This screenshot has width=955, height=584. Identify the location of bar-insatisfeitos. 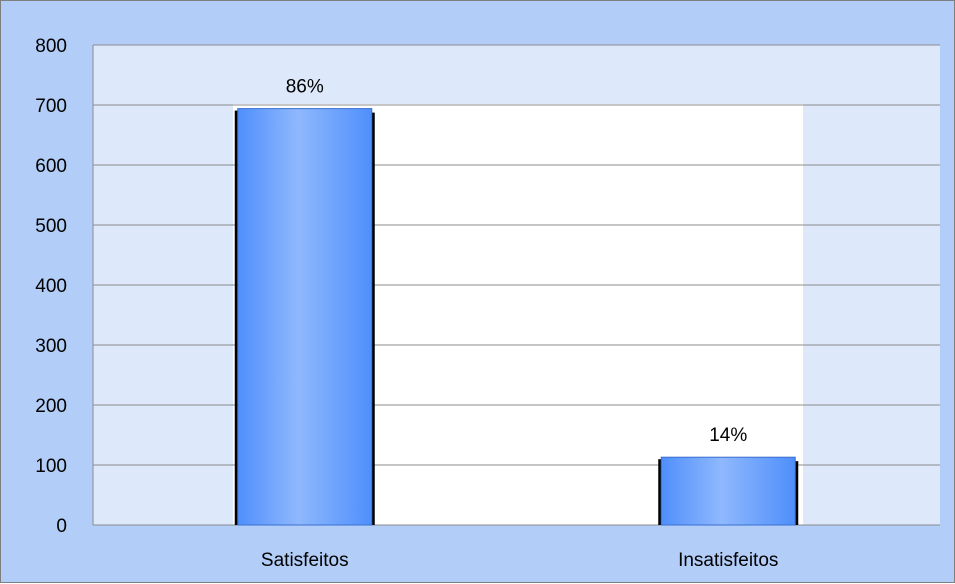
(728, 491).